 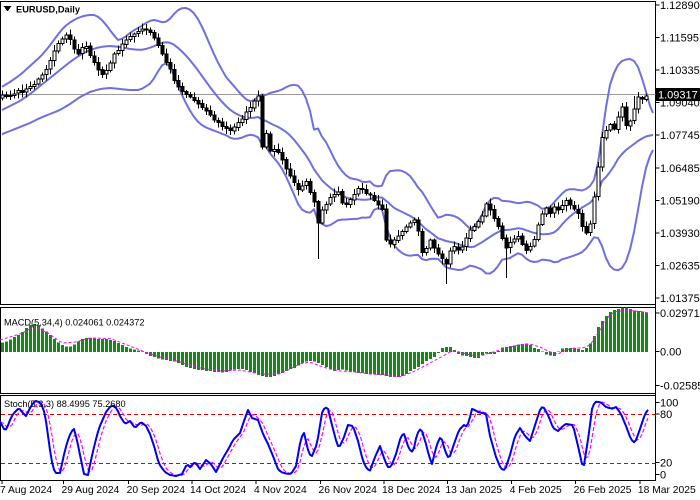 What do you see at coordinates (680, 169) in the screenshot?
I see `svg-text: 1.06485` at bounding box center [680, 169].